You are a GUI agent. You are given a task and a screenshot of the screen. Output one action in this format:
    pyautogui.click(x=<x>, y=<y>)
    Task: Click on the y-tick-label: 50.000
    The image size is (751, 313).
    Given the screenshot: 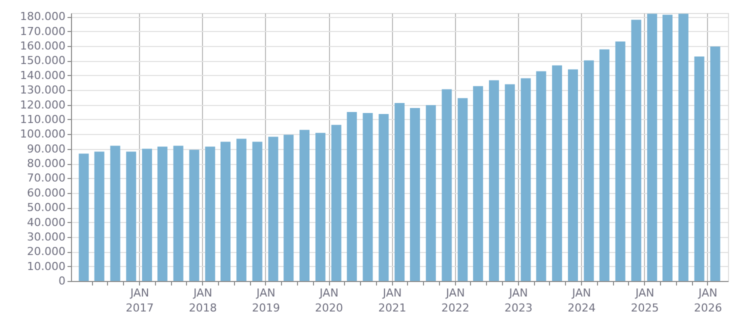 What is the action you would take?
    pyautogui.click(x=46, y=207)
    